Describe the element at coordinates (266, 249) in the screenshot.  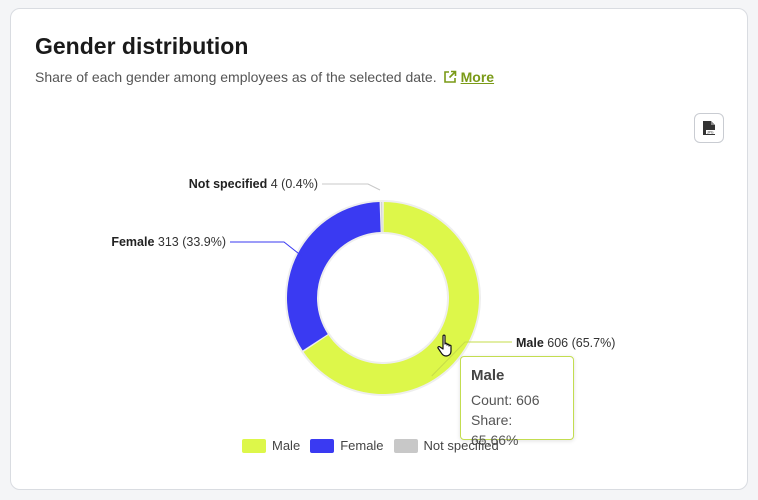
I see `leader-line-female` at that location.